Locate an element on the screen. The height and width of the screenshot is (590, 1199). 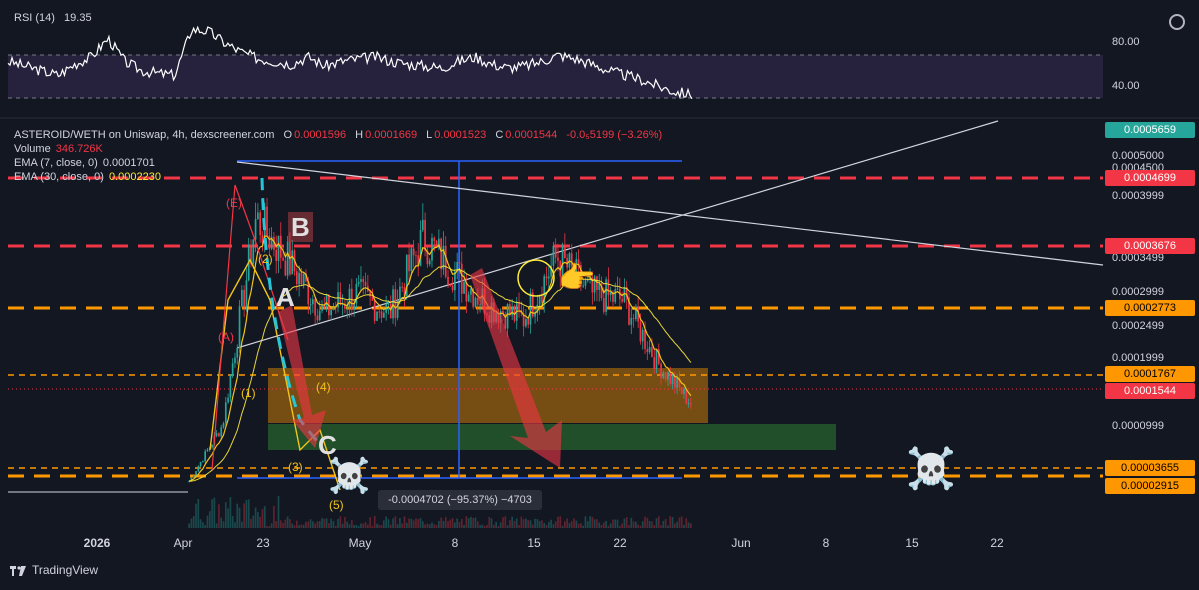
skull-icon: ☠️ is located at coordinates (931, 469).